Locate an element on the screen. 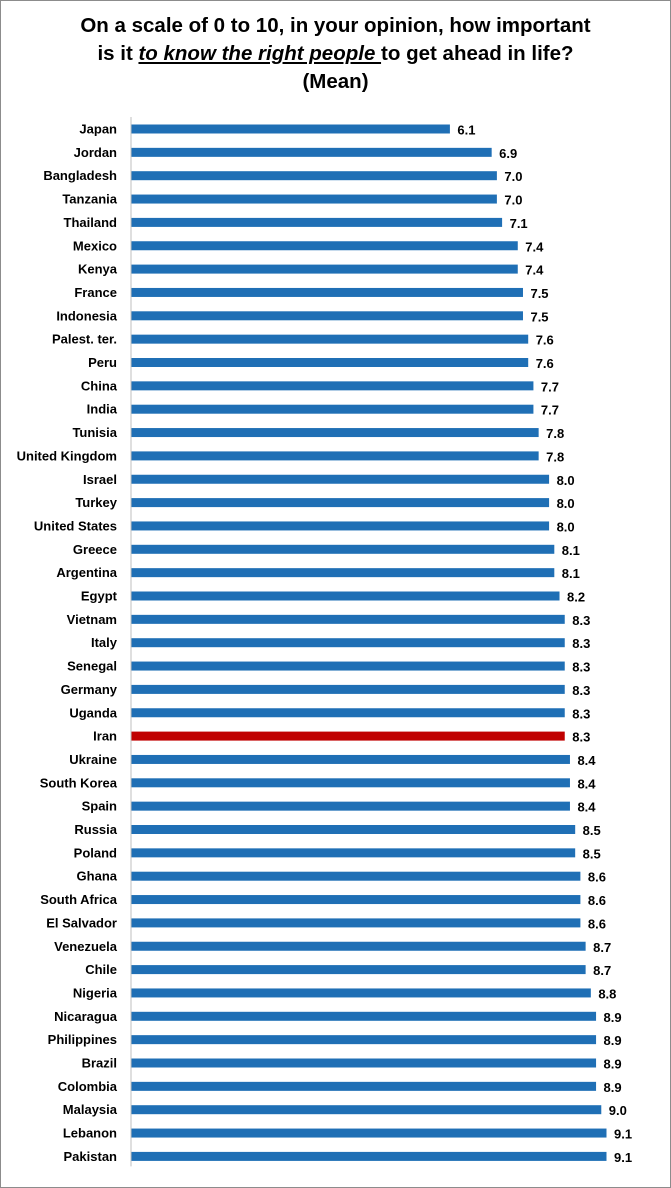 Image resolution: width=671 pixels, height=1188 pixels. category-label: Argentina is located at coordinates (86, 572).